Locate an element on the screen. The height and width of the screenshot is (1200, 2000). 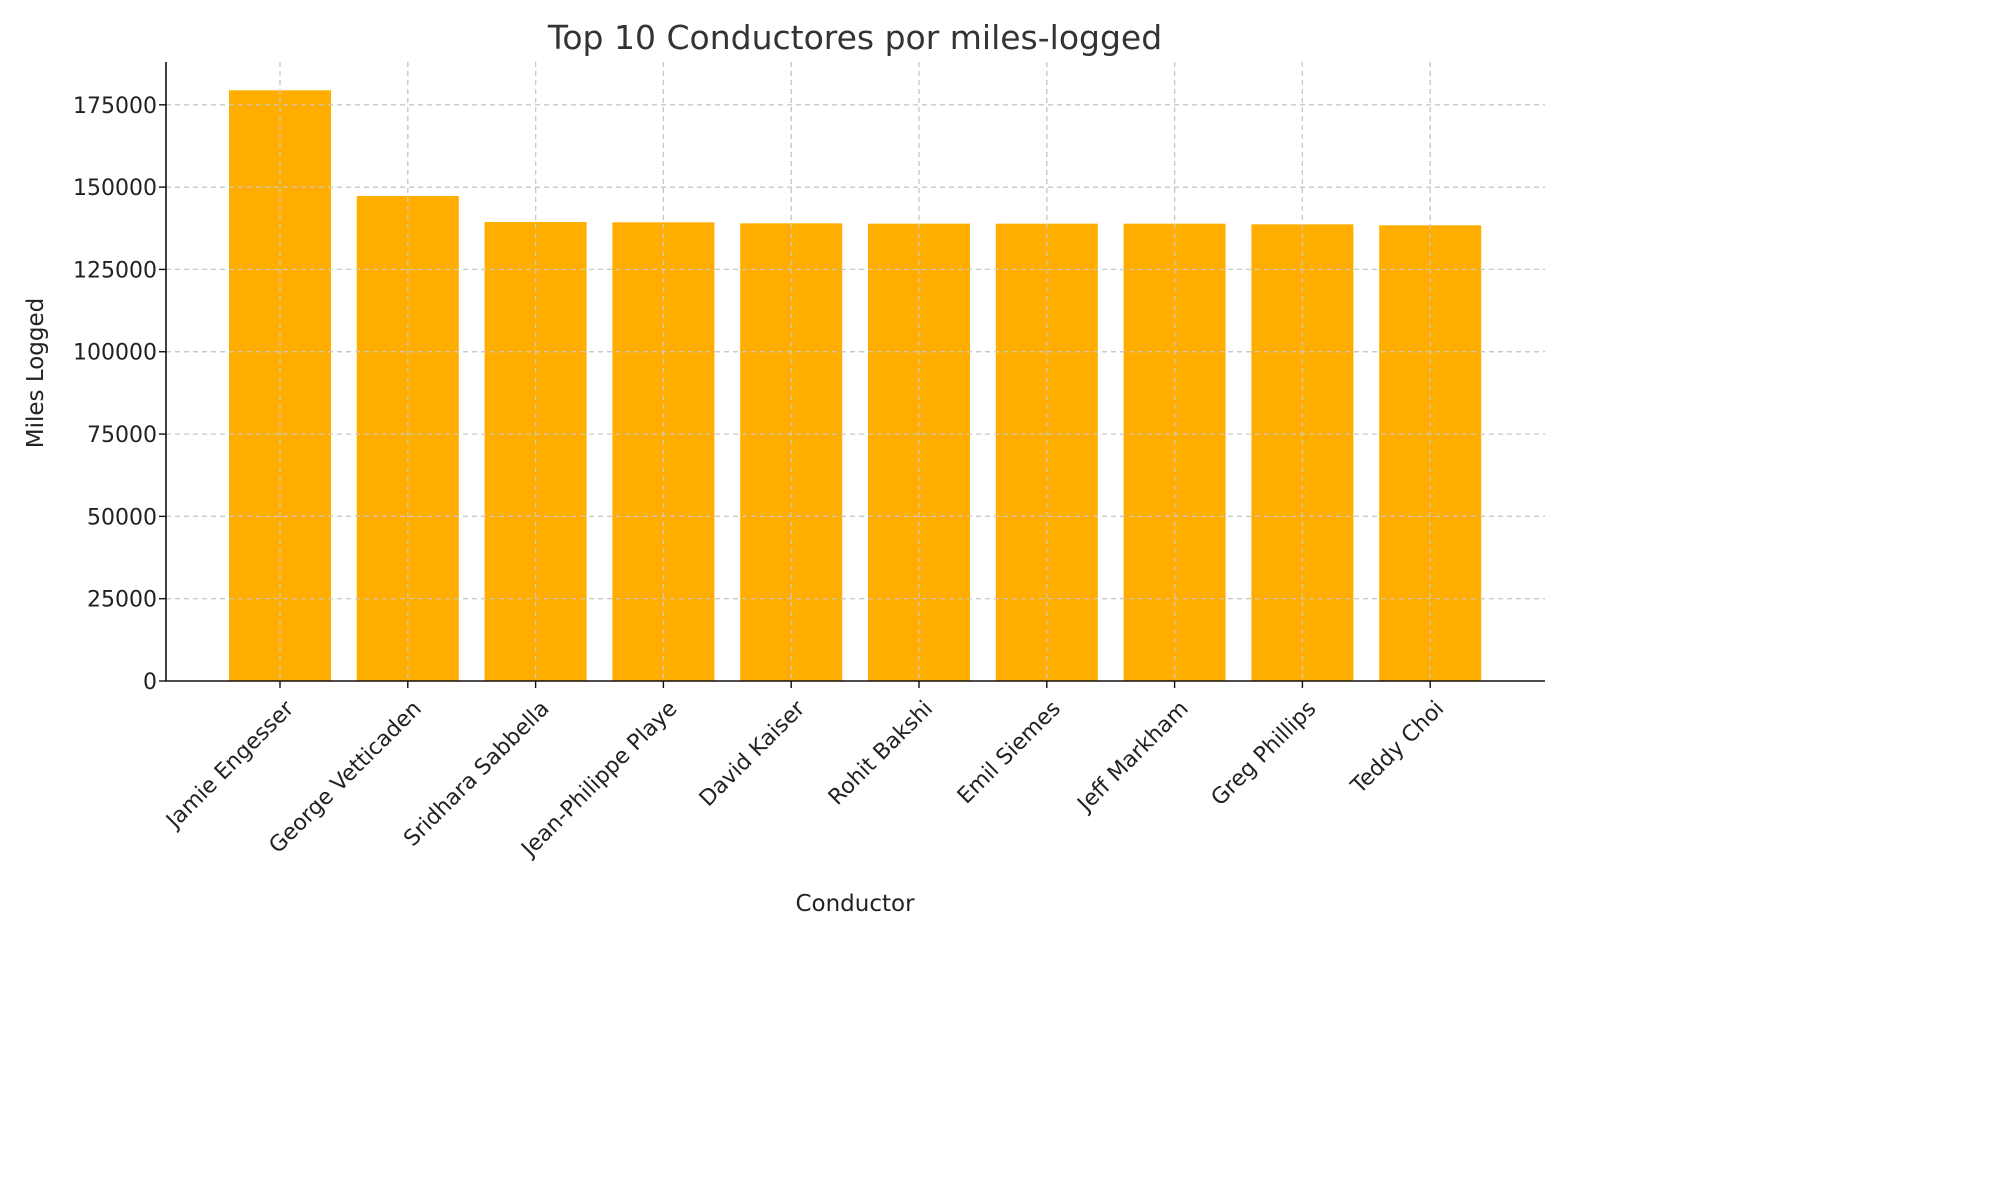
chart-title: Top 10 Conductores por miles-logged is located at coordinates (854, 37).